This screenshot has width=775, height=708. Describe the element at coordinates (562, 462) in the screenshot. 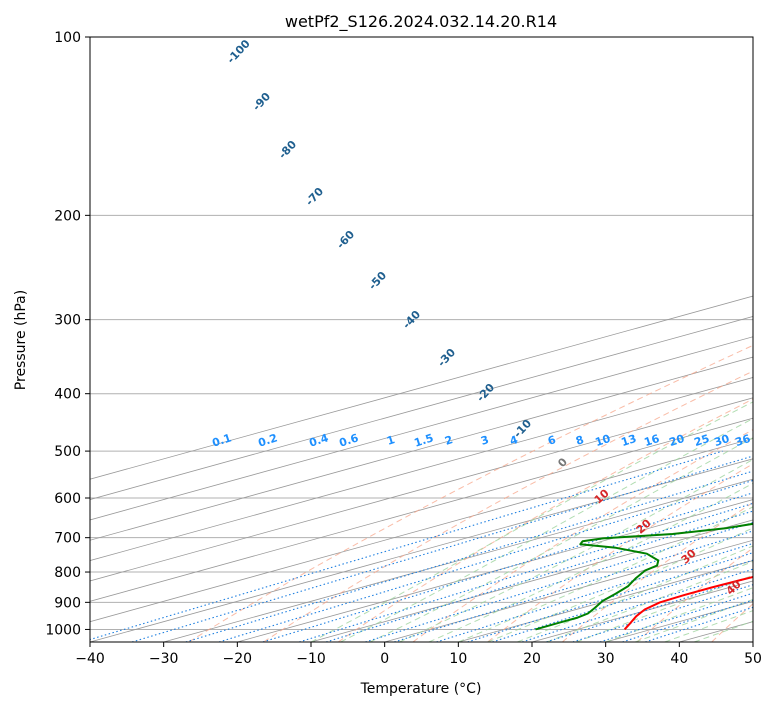

I see `isotherm-label: 0` at that location.